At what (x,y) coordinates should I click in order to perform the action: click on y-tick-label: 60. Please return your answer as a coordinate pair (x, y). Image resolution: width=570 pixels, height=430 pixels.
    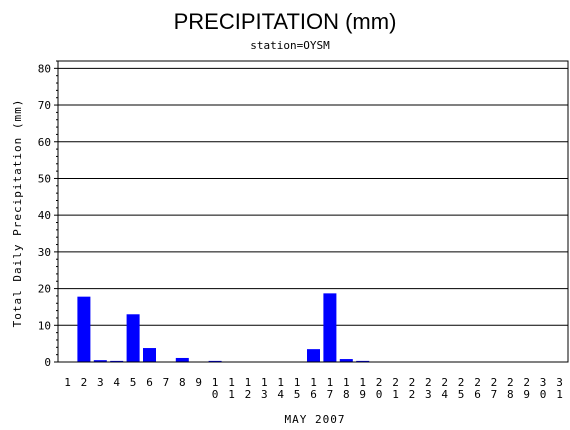
    Looking at the image, I should click on (44, 142).